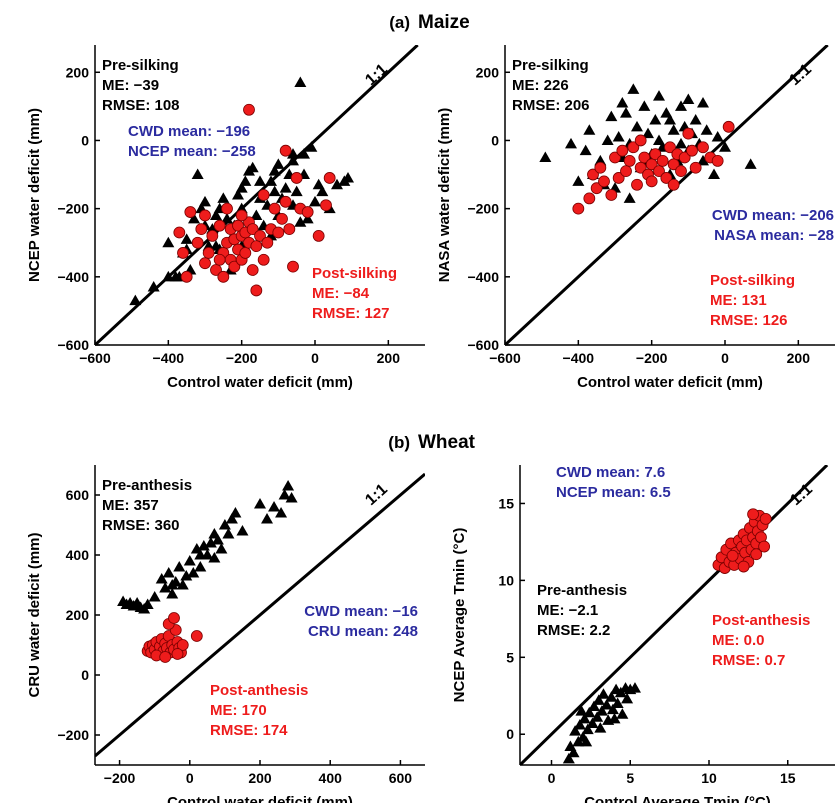  Describe the element at coordinates (147, 485) in the screenshot. I see `pre-stats-text: Pre-anthesis` at that location.